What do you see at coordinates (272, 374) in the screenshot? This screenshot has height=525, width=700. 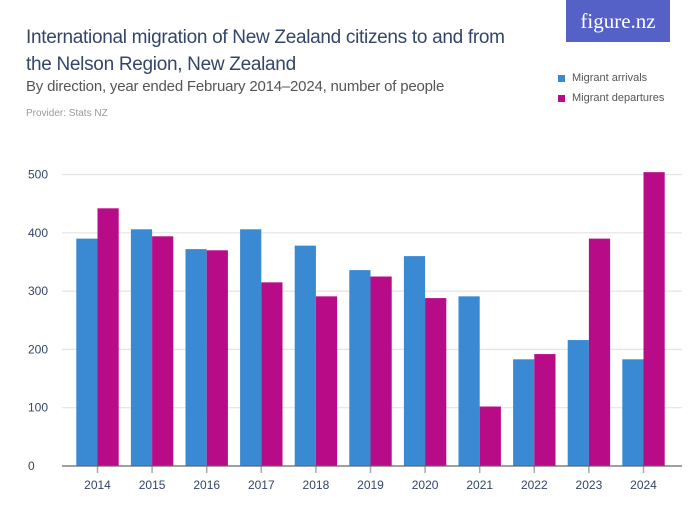 I see `bar-departures-2017` at bounding box center [272, 374].